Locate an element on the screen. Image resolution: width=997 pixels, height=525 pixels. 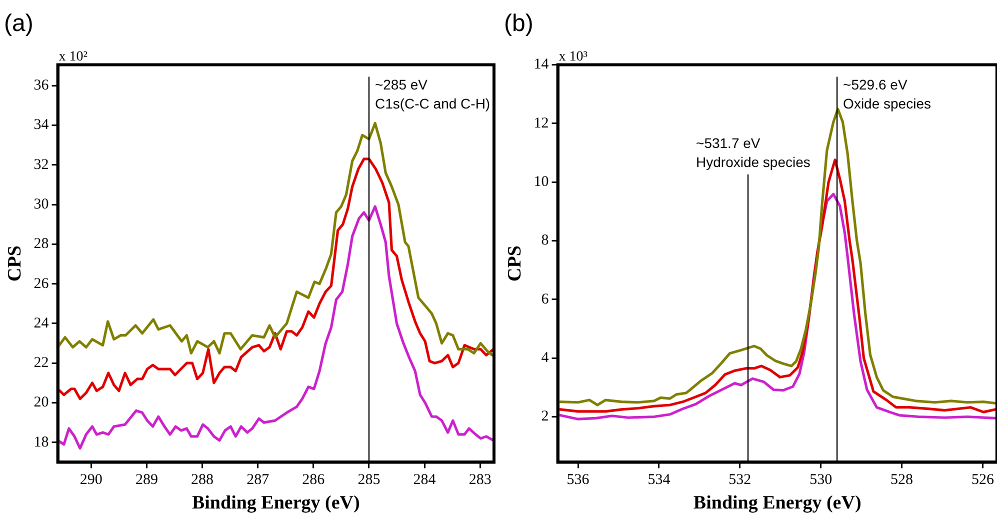
x-tick-label: 283 is located at coordinates (480, 480).